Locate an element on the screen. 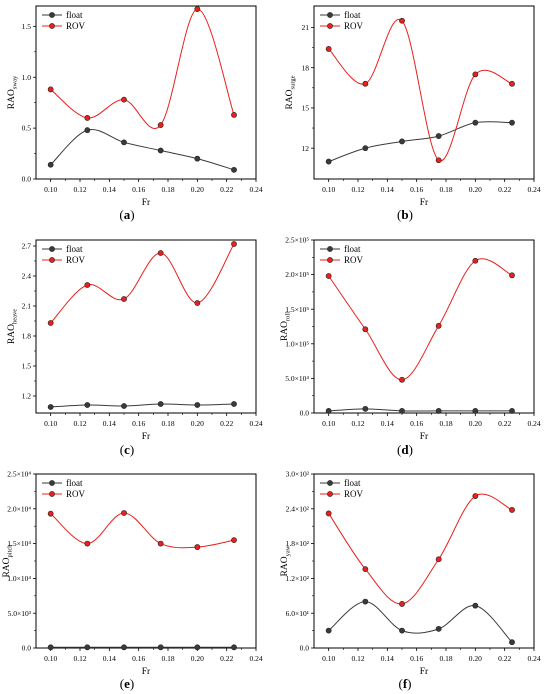 Image resolution: width=550 pixels, height=694 pixels. y-tick-label: 1.2 is located at coordinates (27, 396).